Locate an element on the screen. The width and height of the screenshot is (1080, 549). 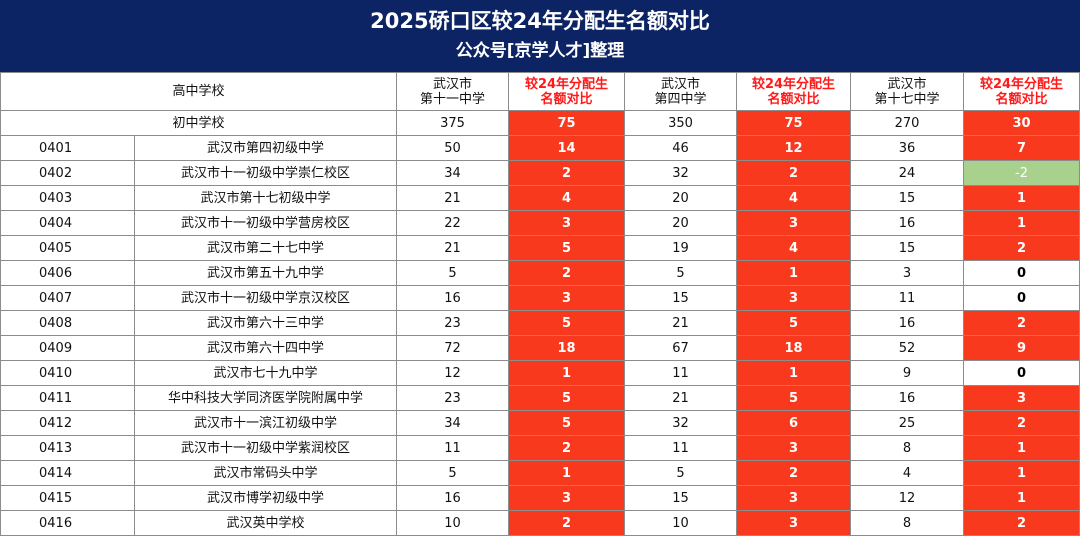
total-diff-2: 75 is located at coordinates (794, 123).